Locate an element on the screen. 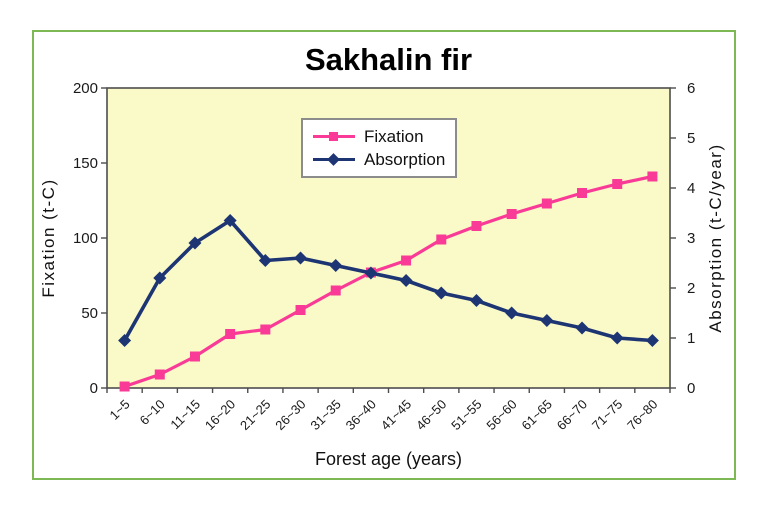 The height and width of the screenshot is (515, 768). legend-label-fixation: Fixation is located at coordinates (394, 136).